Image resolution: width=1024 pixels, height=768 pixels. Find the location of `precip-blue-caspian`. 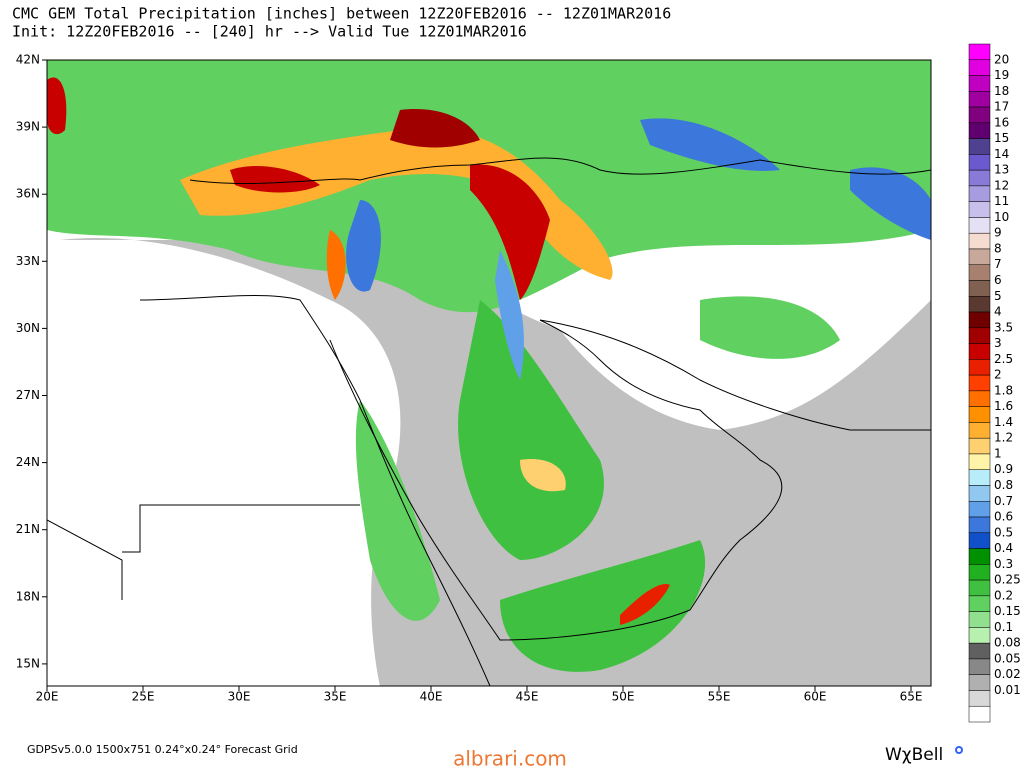

precip-blue-caspian is located at coordinates (710, 144).